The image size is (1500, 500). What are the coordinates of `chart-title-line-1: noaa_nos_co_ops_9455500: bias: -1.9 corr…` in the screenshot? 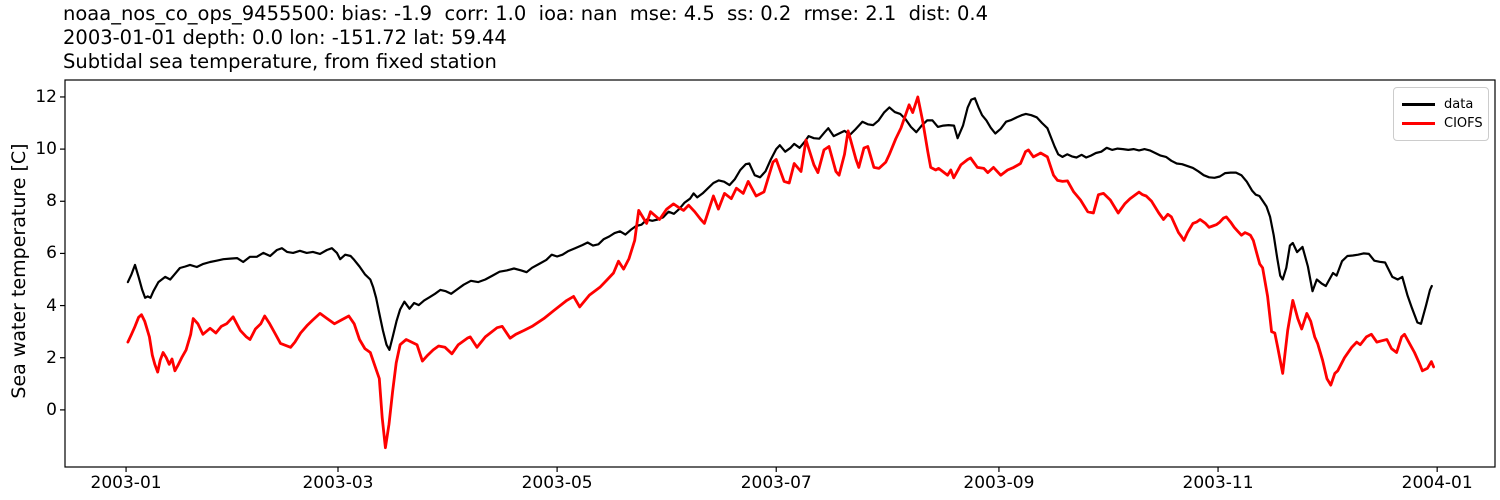 It's located at (526, 13).